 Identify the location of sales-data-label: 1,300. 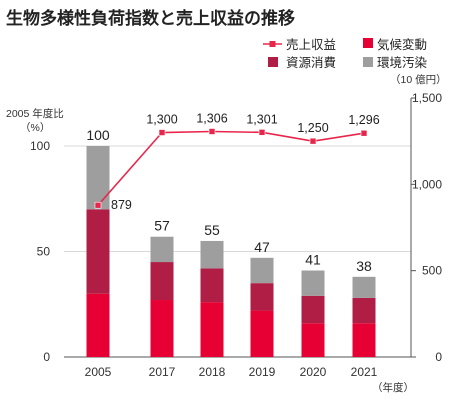
(161, 120).